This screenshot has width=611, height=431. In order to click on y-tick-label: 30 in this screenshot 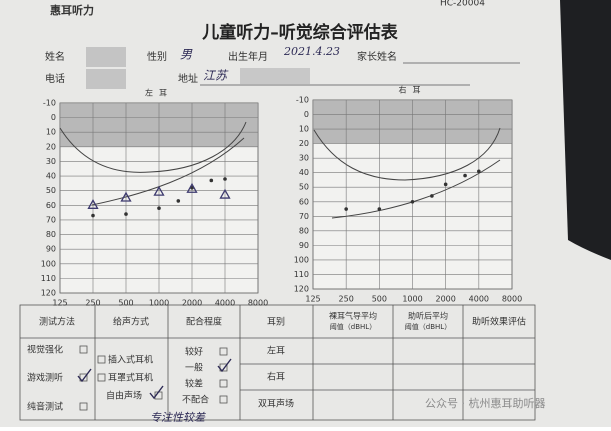, I will do `click(51, 161)`.